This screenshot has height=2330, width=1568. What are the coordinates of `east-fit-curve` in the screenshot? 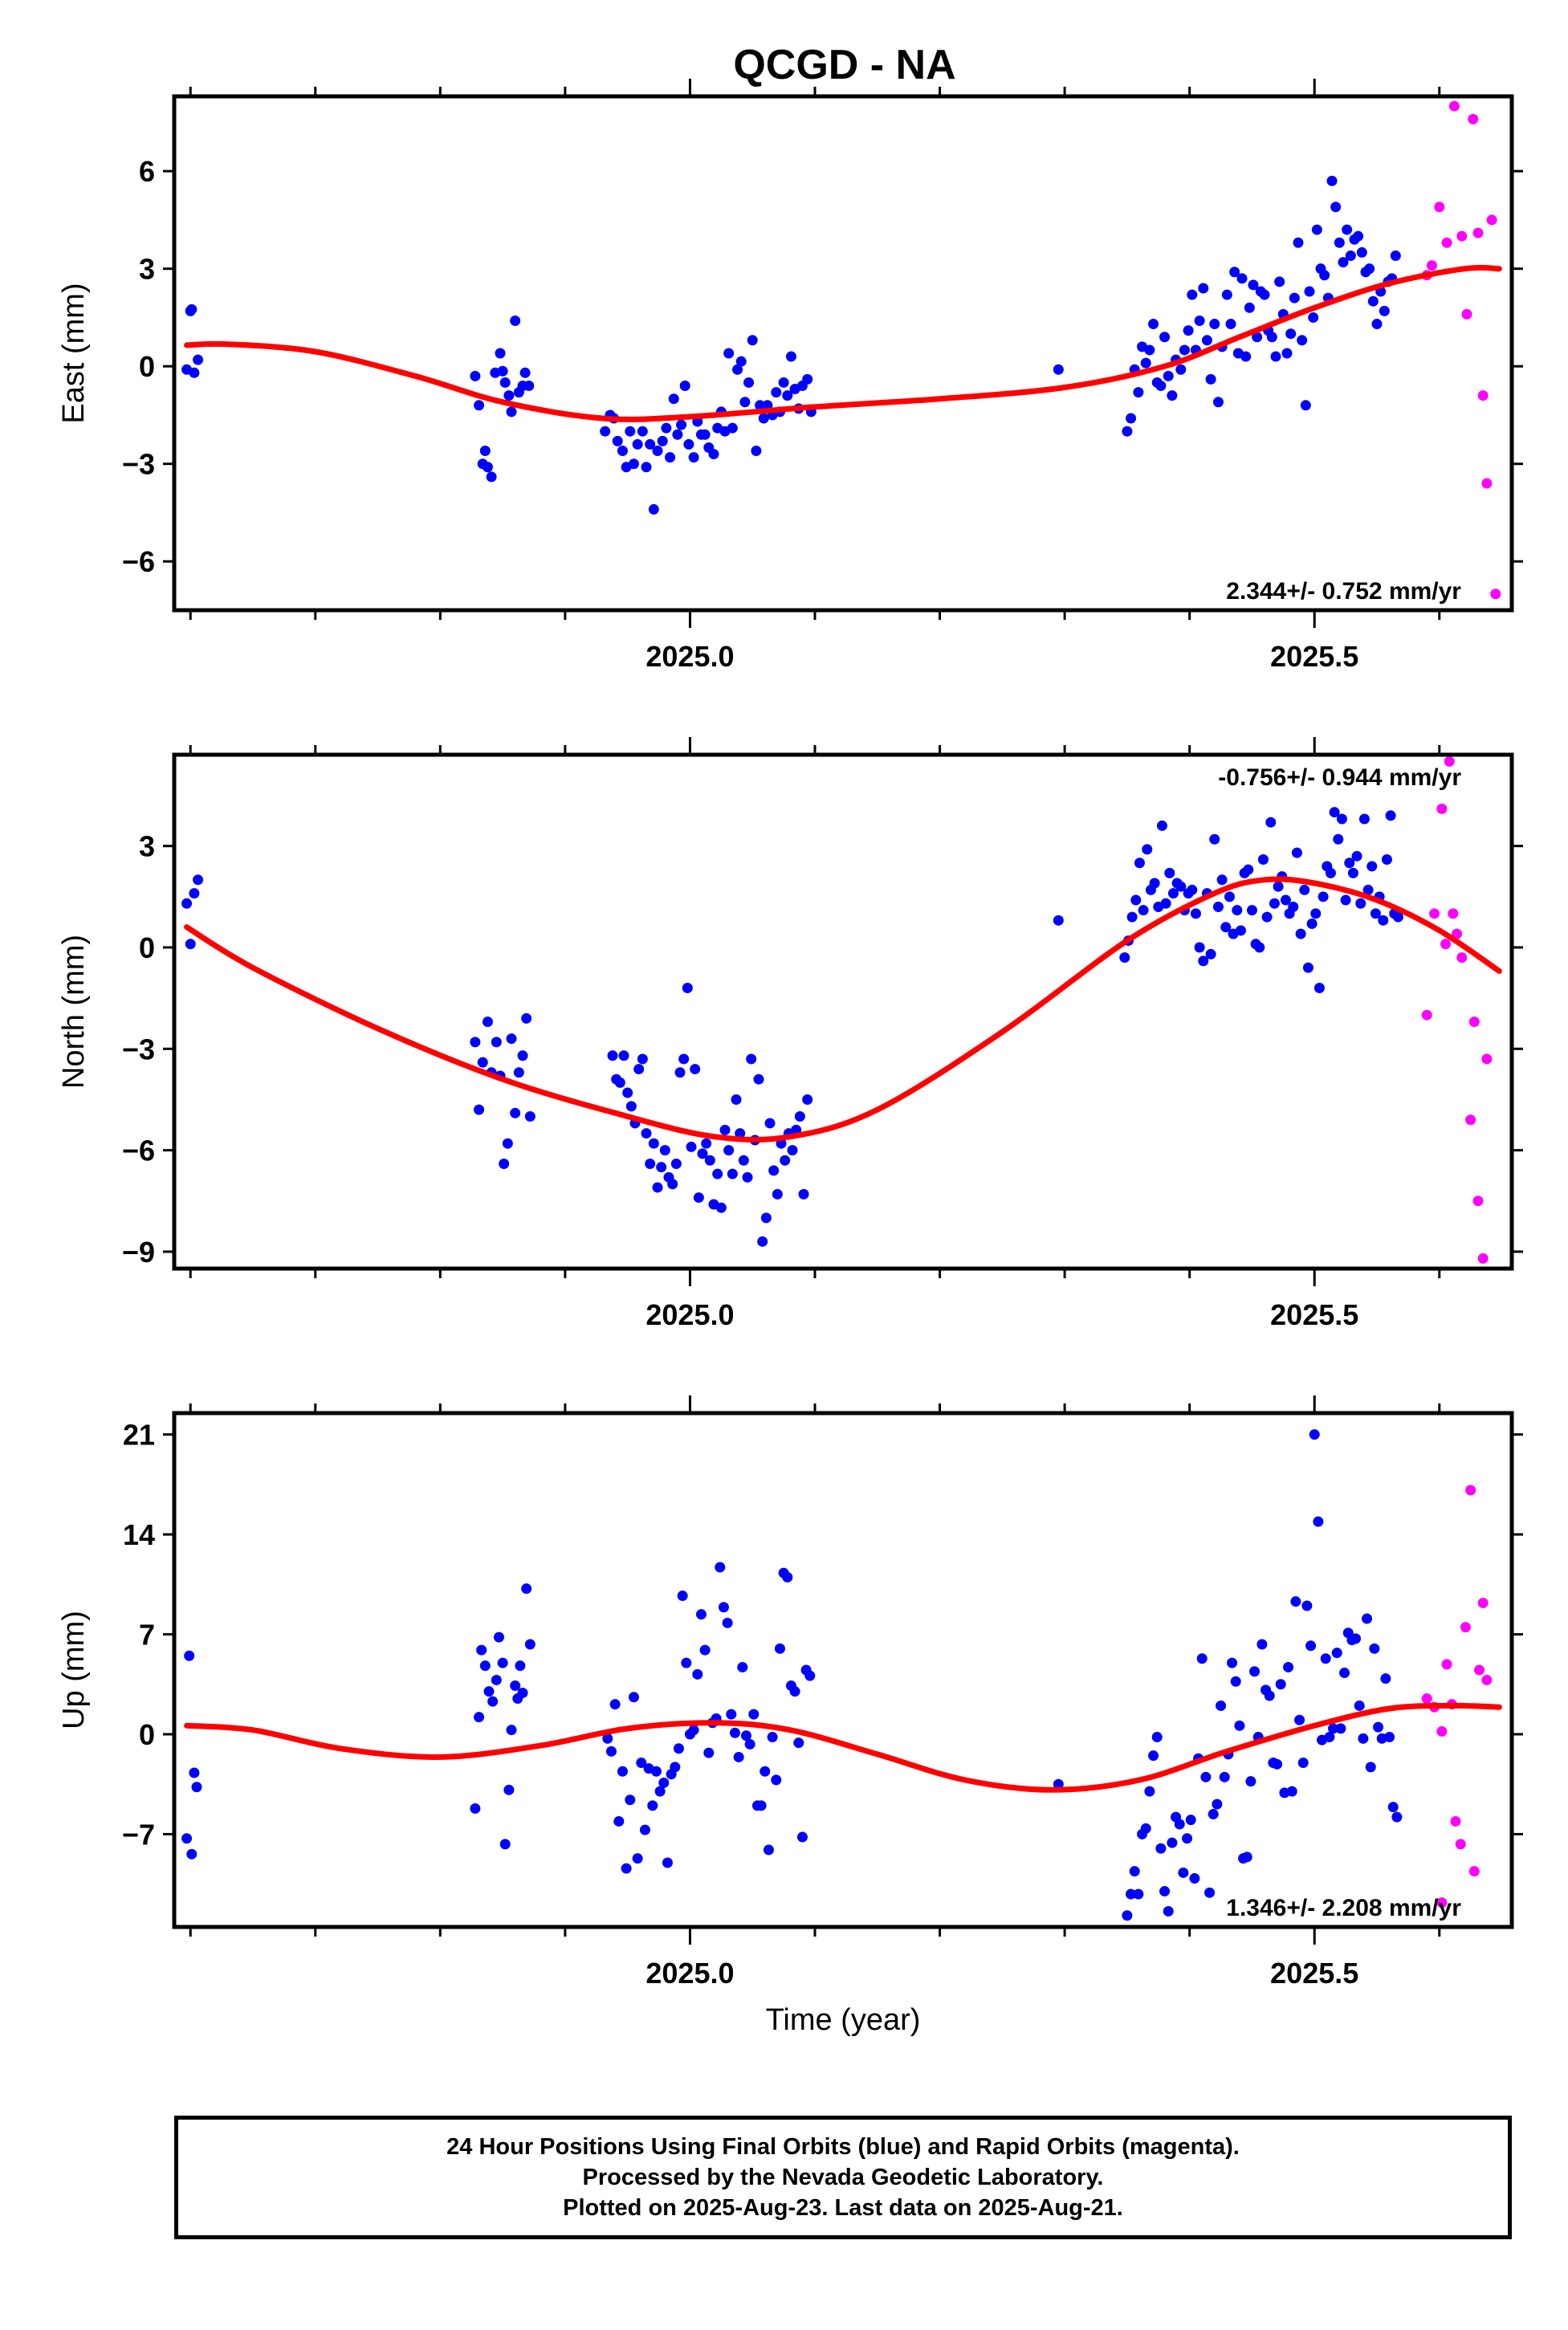 It's located at (843, 343).